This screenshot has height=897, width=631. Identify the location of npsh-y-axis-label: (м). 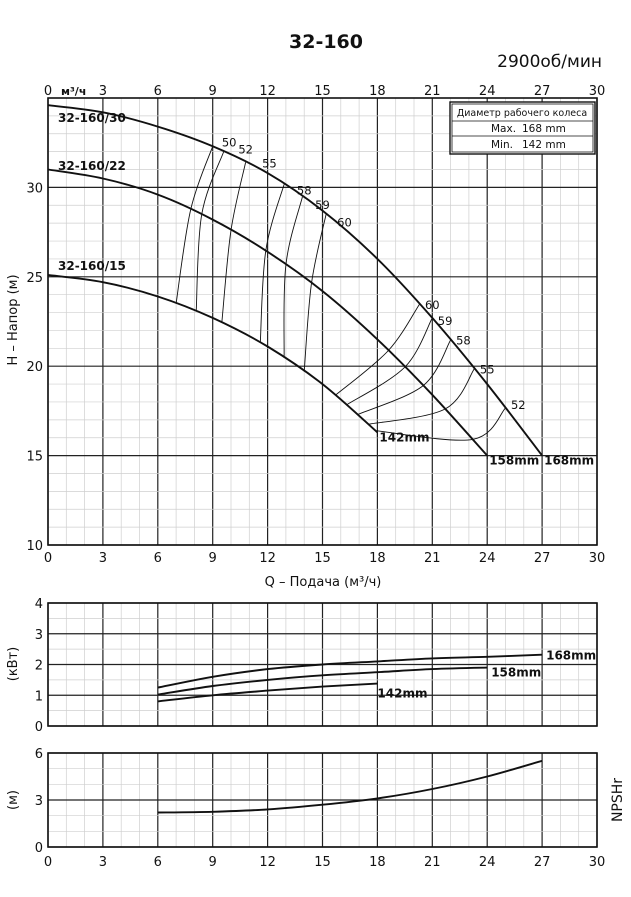
(13, 800).